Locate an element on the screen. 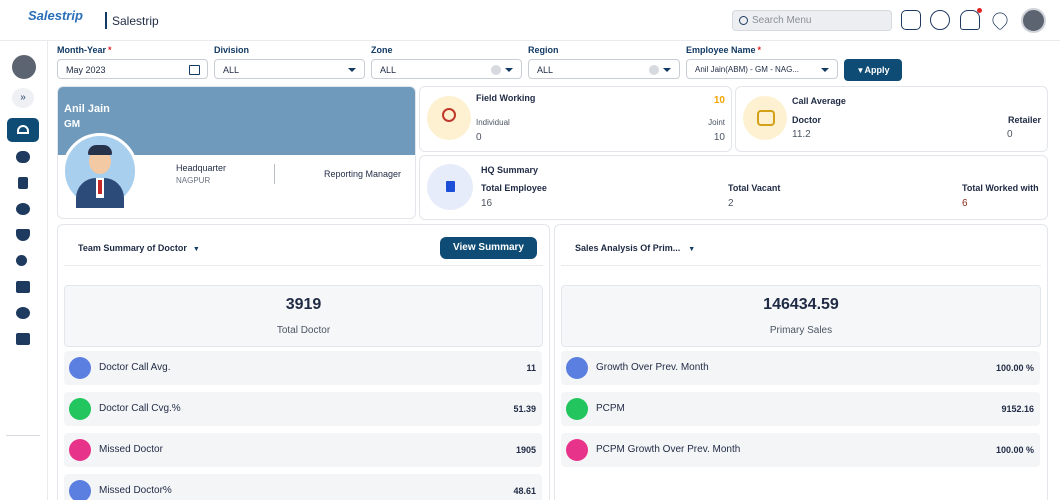  metric-row: Missed Doctor% 48.61 is located at coordinates (303, 487).